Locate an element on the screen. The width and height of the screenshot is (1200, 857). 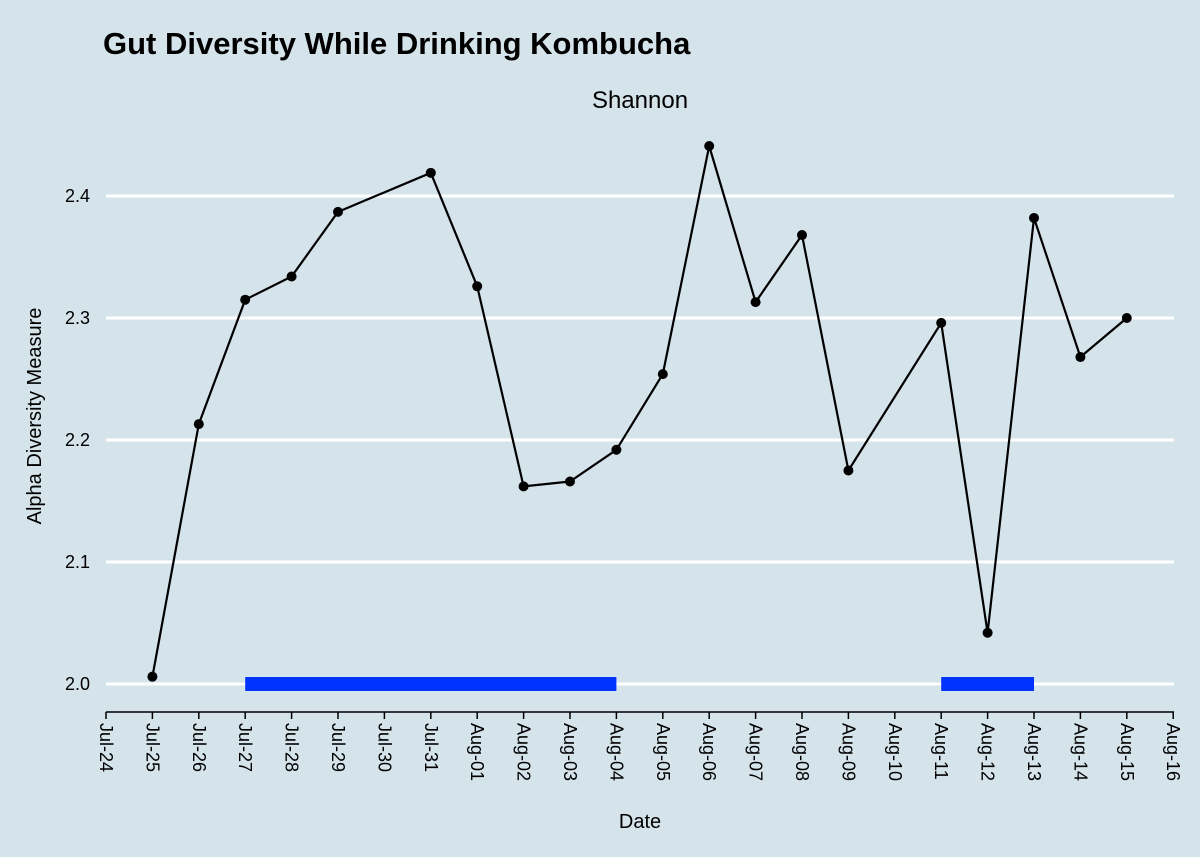
chart-title: Gut Diversity While Drinking Kombucha is located at coordinates (397, 43).